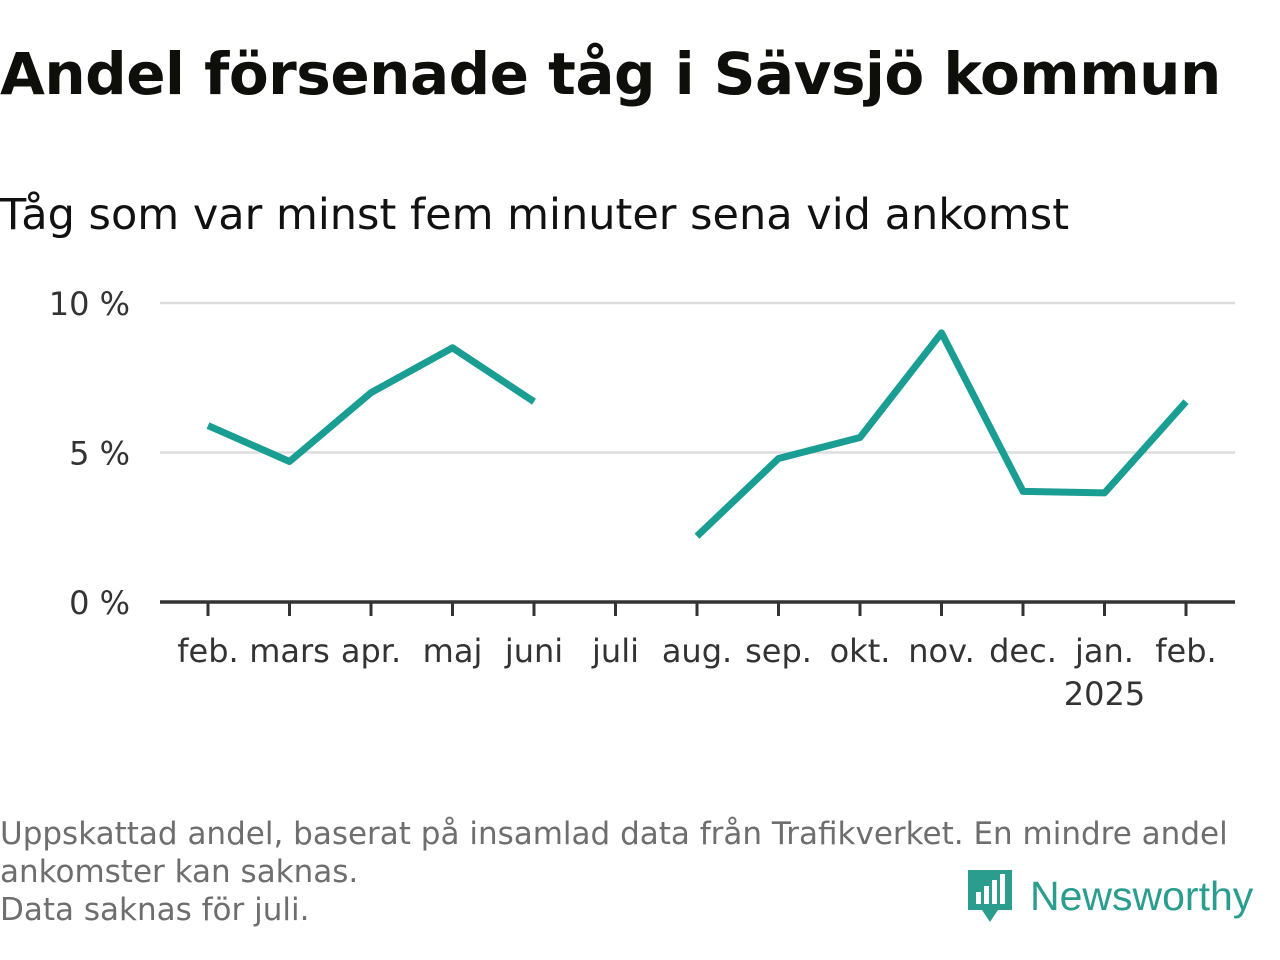 This screenshot has height=960, width=1280. Describe the element at coordinates (1023, 651) in the screenshot. I see `x-tick-label: dec.` at that location.